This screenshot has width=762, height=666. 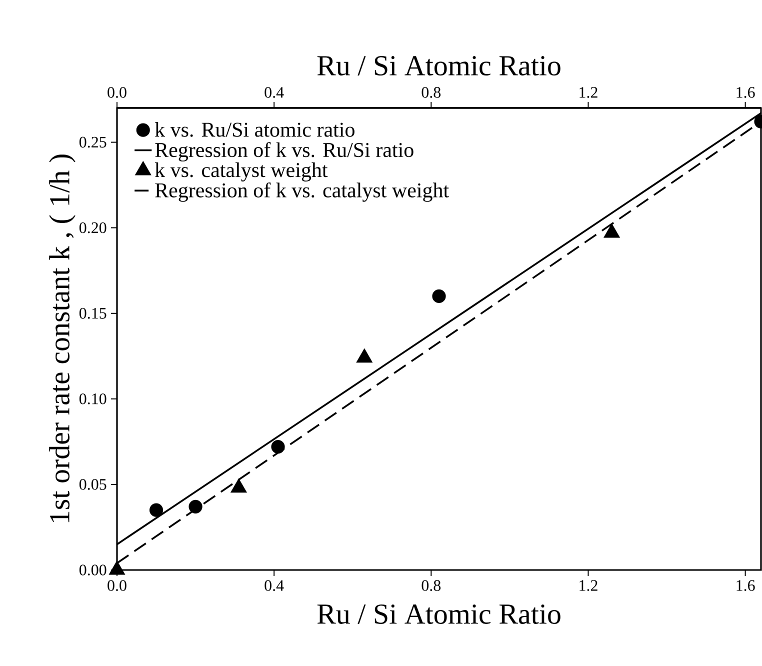 I want to click on y-tick-label: 0.15, so click(x=92, y=313).